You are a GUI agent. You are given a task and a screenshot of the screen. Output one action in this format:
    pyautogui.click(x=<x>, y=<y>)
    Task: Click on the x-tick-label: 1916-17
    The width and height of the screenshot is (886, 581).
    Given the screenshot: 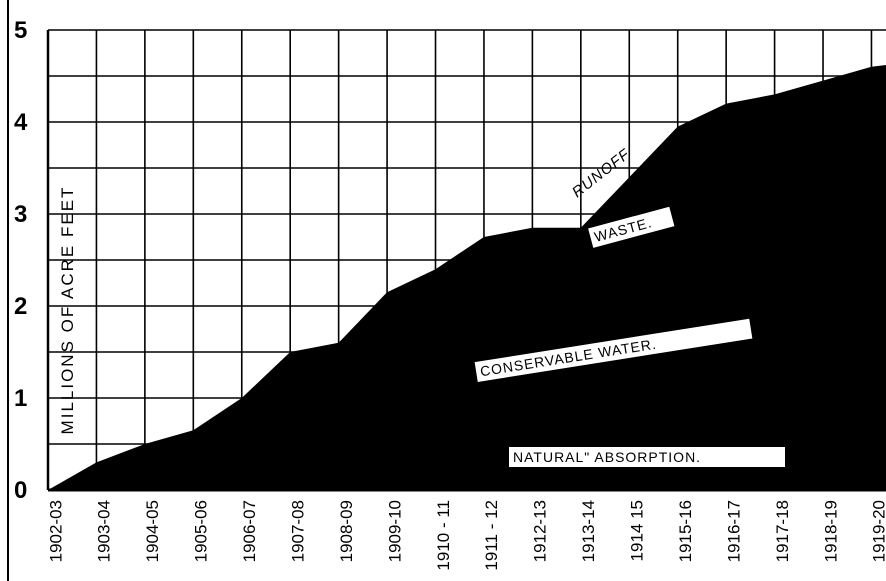 What is the action you would take?
    pyautogui.click(x=733, y=531)
    